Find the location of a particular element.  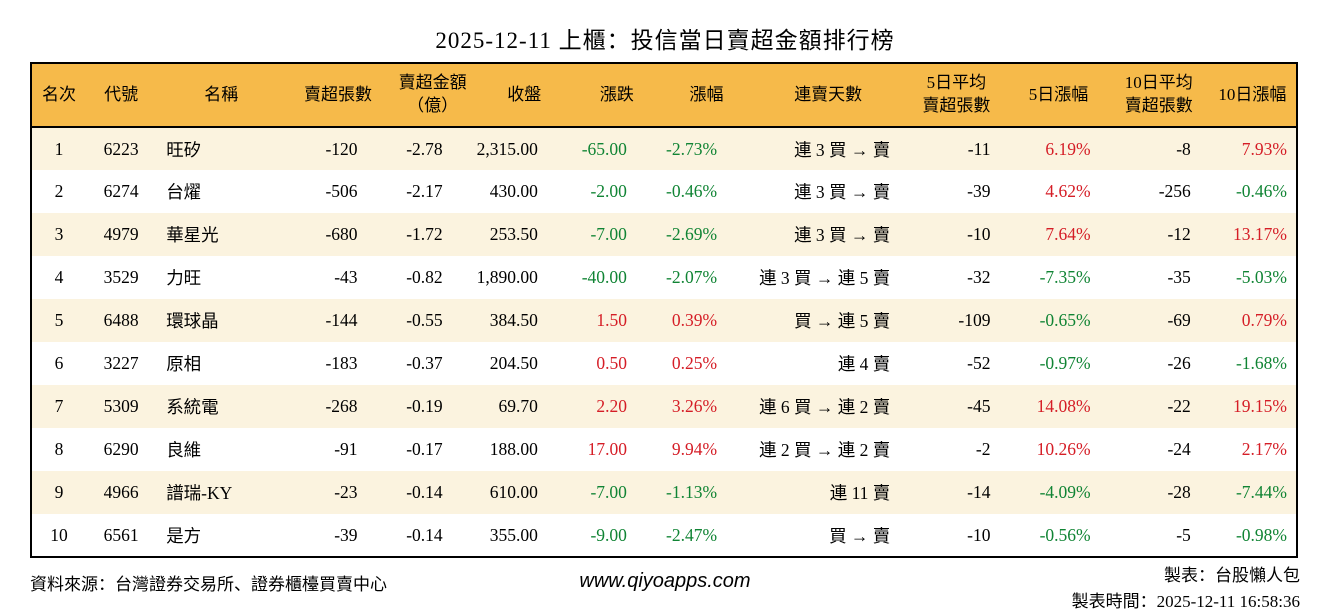

cell: -2.17 is located at coordinates (424, 191).